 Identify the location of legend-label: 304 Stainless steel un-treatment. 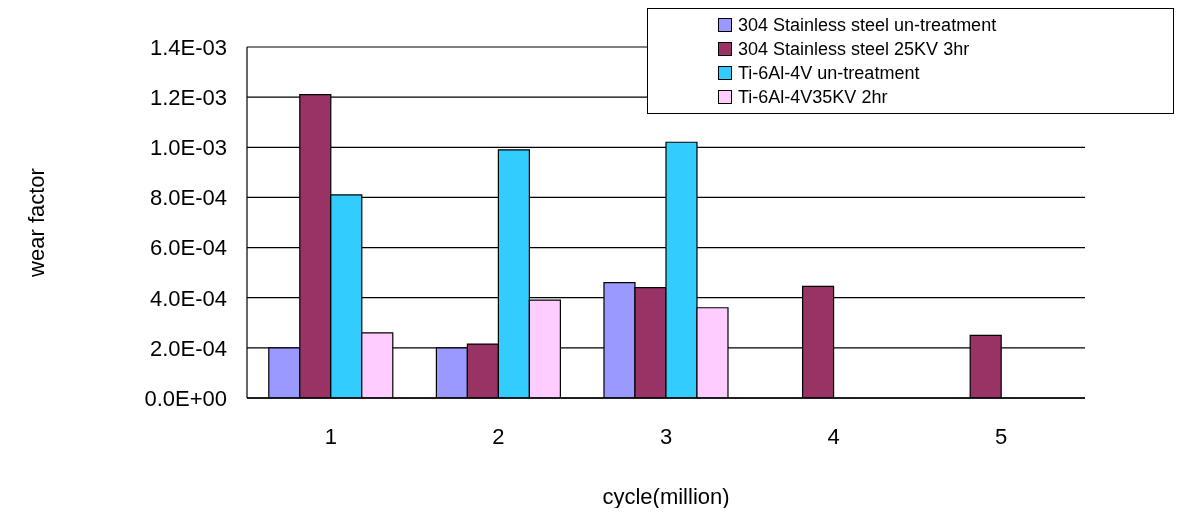
(867, 25).